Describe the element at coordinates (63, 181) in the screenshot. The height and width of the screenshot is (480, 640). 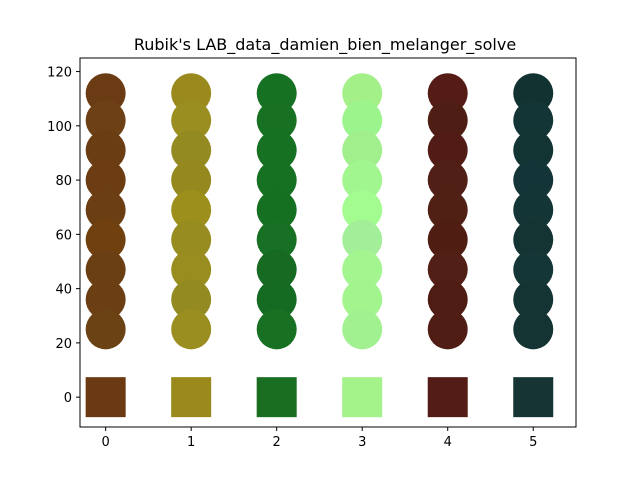
I see `y-tick-label-4: 80` at that location.